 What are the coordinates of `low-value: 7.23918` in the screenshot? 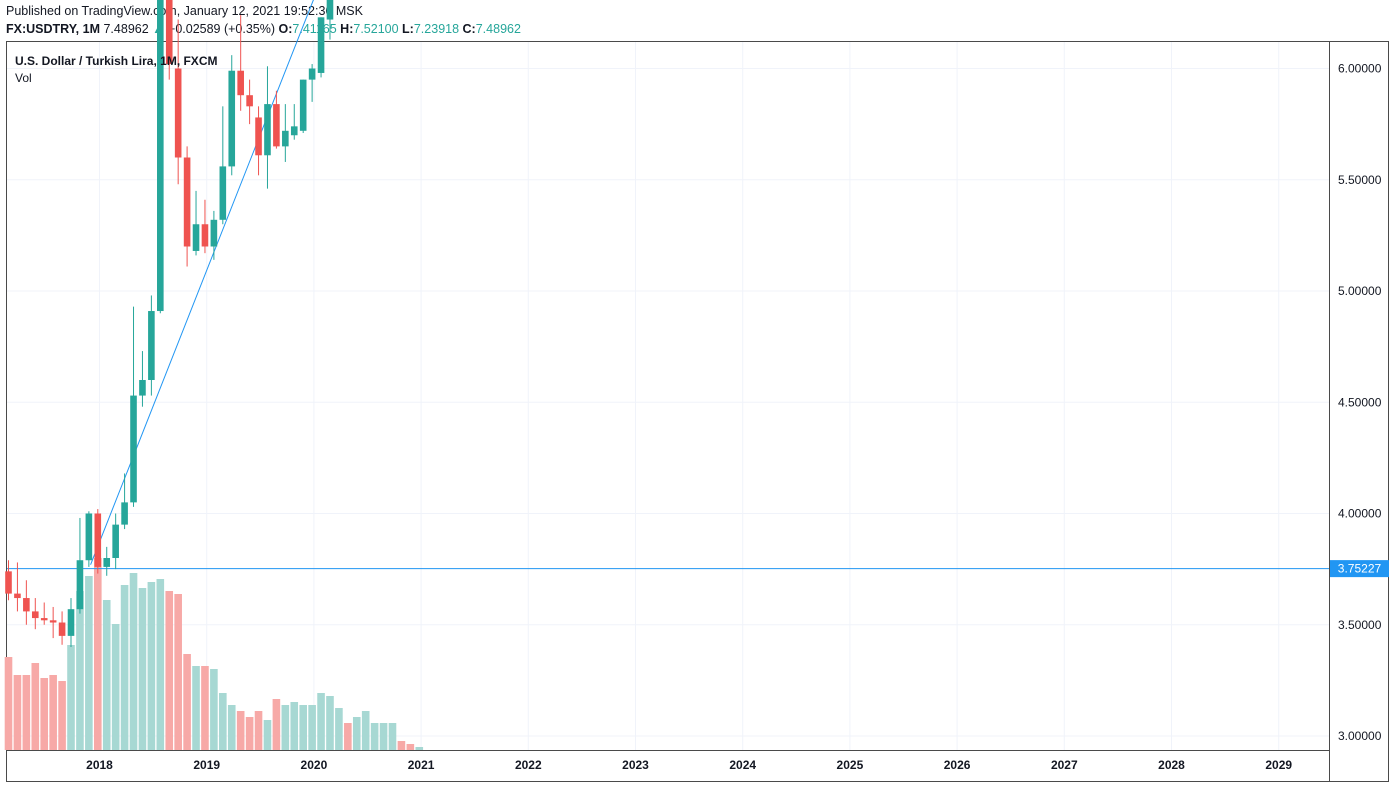 It's located at (436, 29).